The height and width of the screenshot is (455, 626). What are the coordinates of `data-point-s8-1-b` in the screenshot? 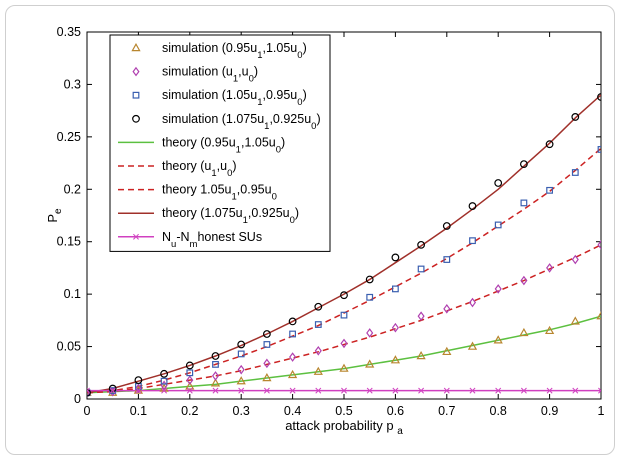 It's located at (112, 390).